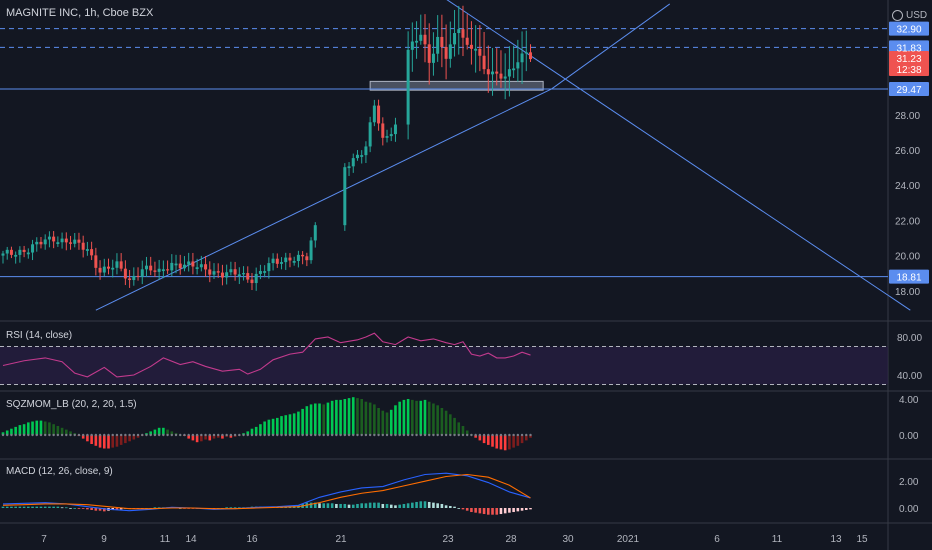 This screenshot has height=550, width=932. What do you see at coordinates (511, 539) in the screenshot?
I see `time-axis-label: 28` at bounding box center [511, 539].